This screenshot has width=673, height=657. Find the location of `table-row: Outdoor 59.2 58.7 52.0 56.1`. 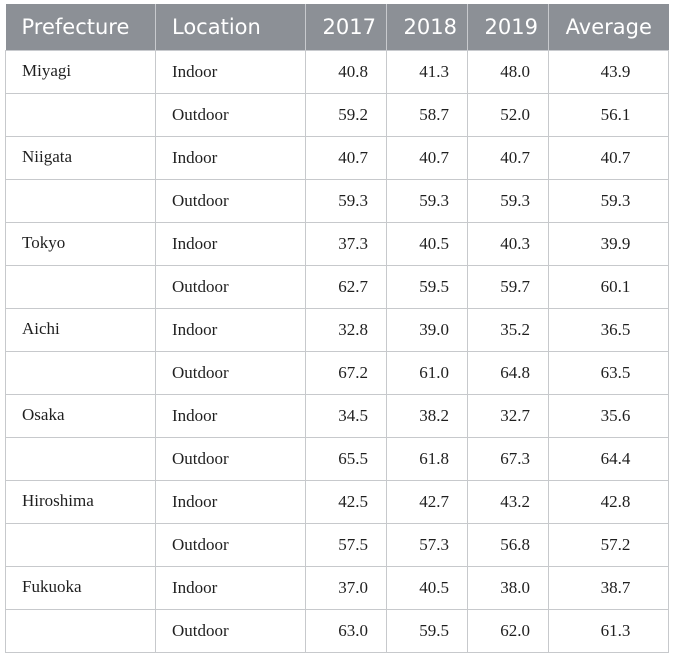

table-row: Outdoor 59.2 58.7 52.0 56.1 is located at coordinates (337, 115).